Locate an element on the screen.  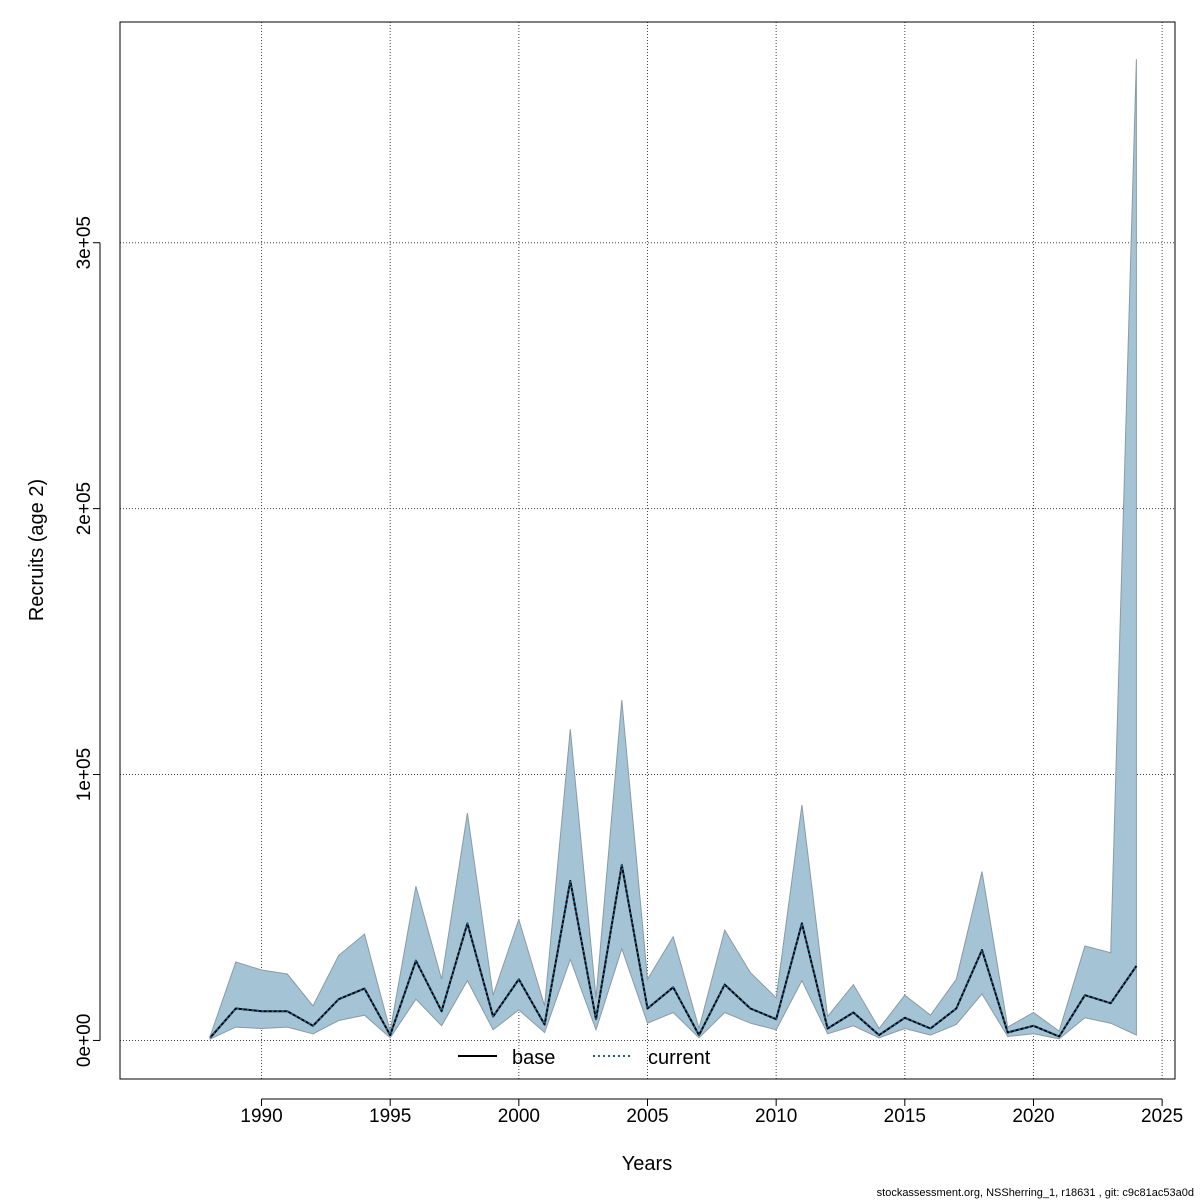
series-line-current is located at coordinates (673, 951).